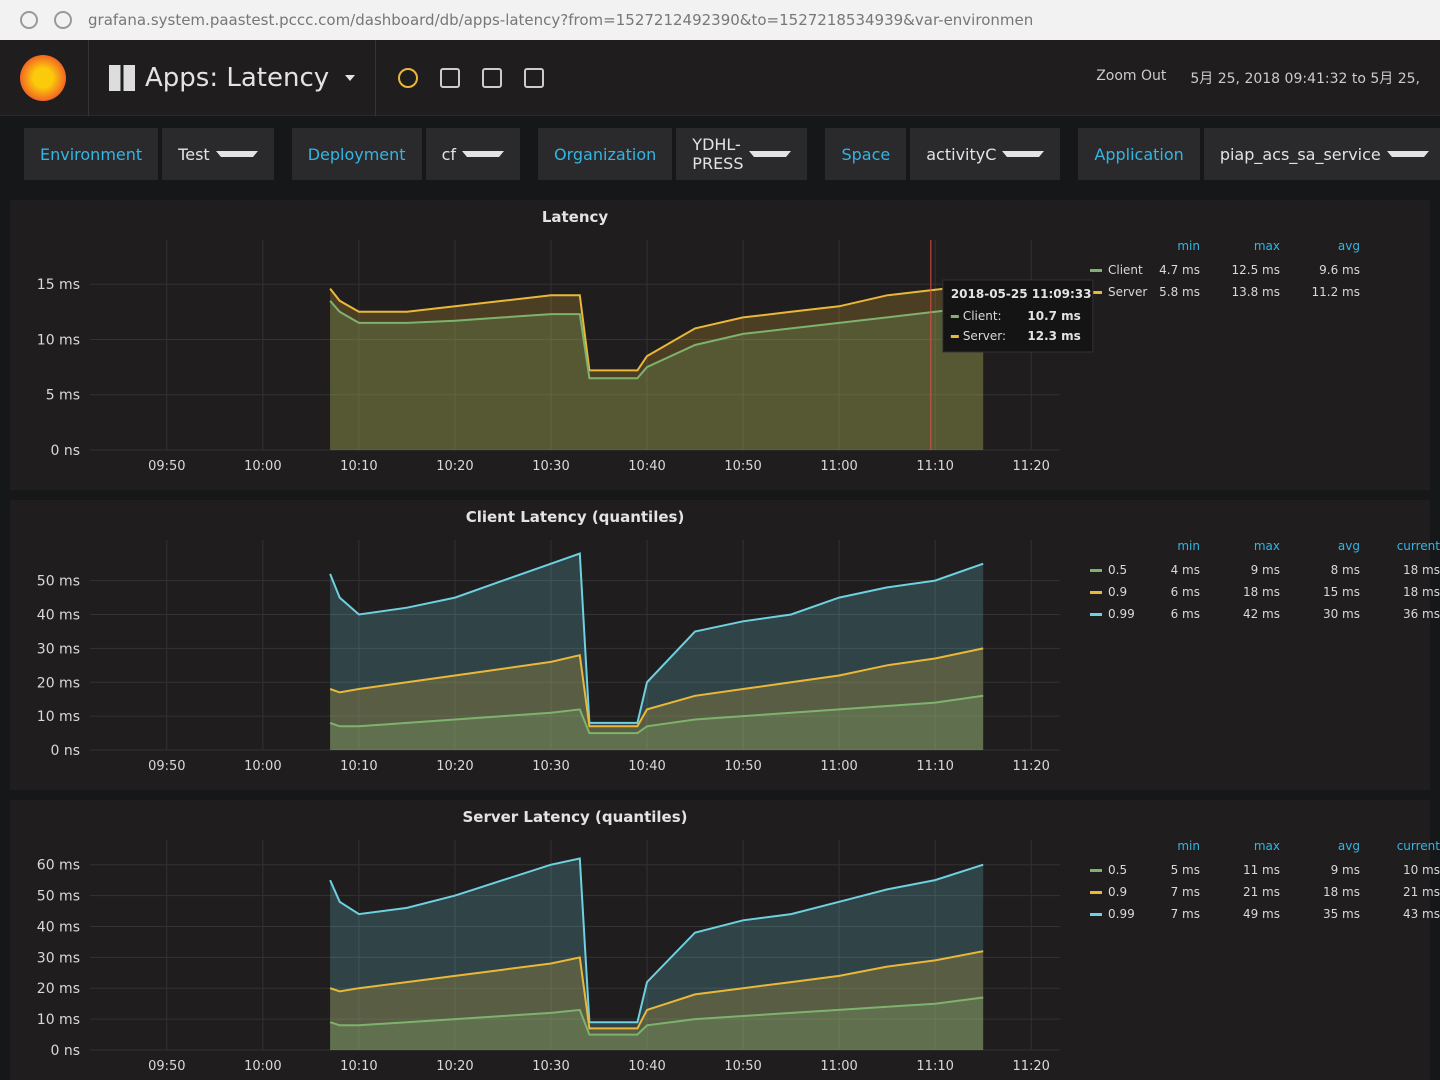 The width and height of the screenshot is (1440, 1080). What do you see at coordinates (122, 77) in the screenshot?
I see `dashboard-icon` at bounding box center [122, 77].